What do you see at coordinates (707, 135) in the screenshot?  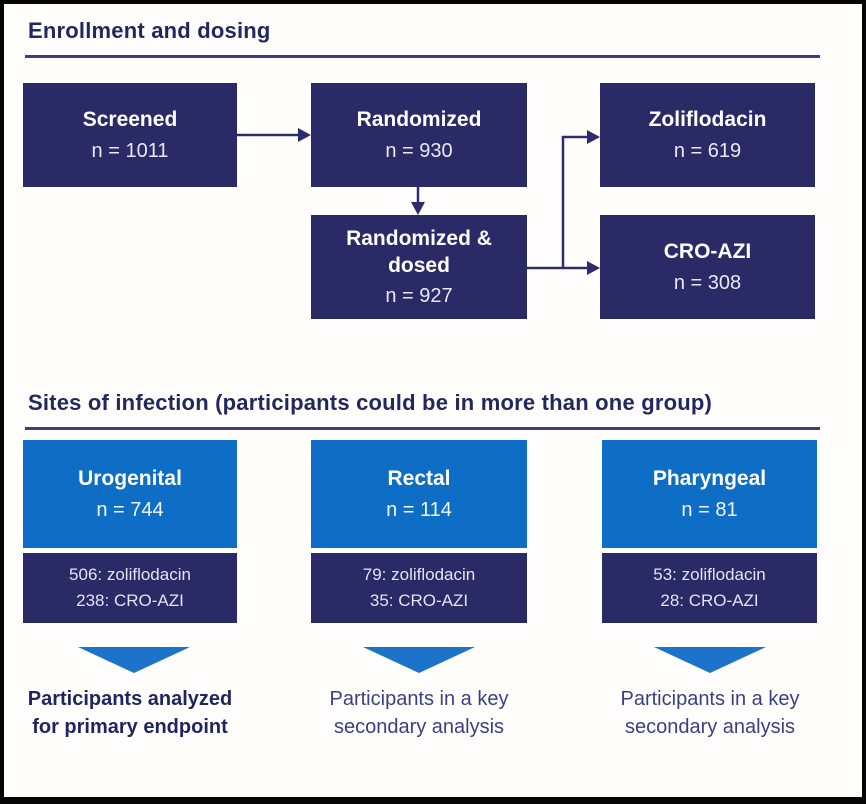 I see `flow-box-zoliflodacin: Zoliflodacin n = 619` at bounding box center [707, 135].